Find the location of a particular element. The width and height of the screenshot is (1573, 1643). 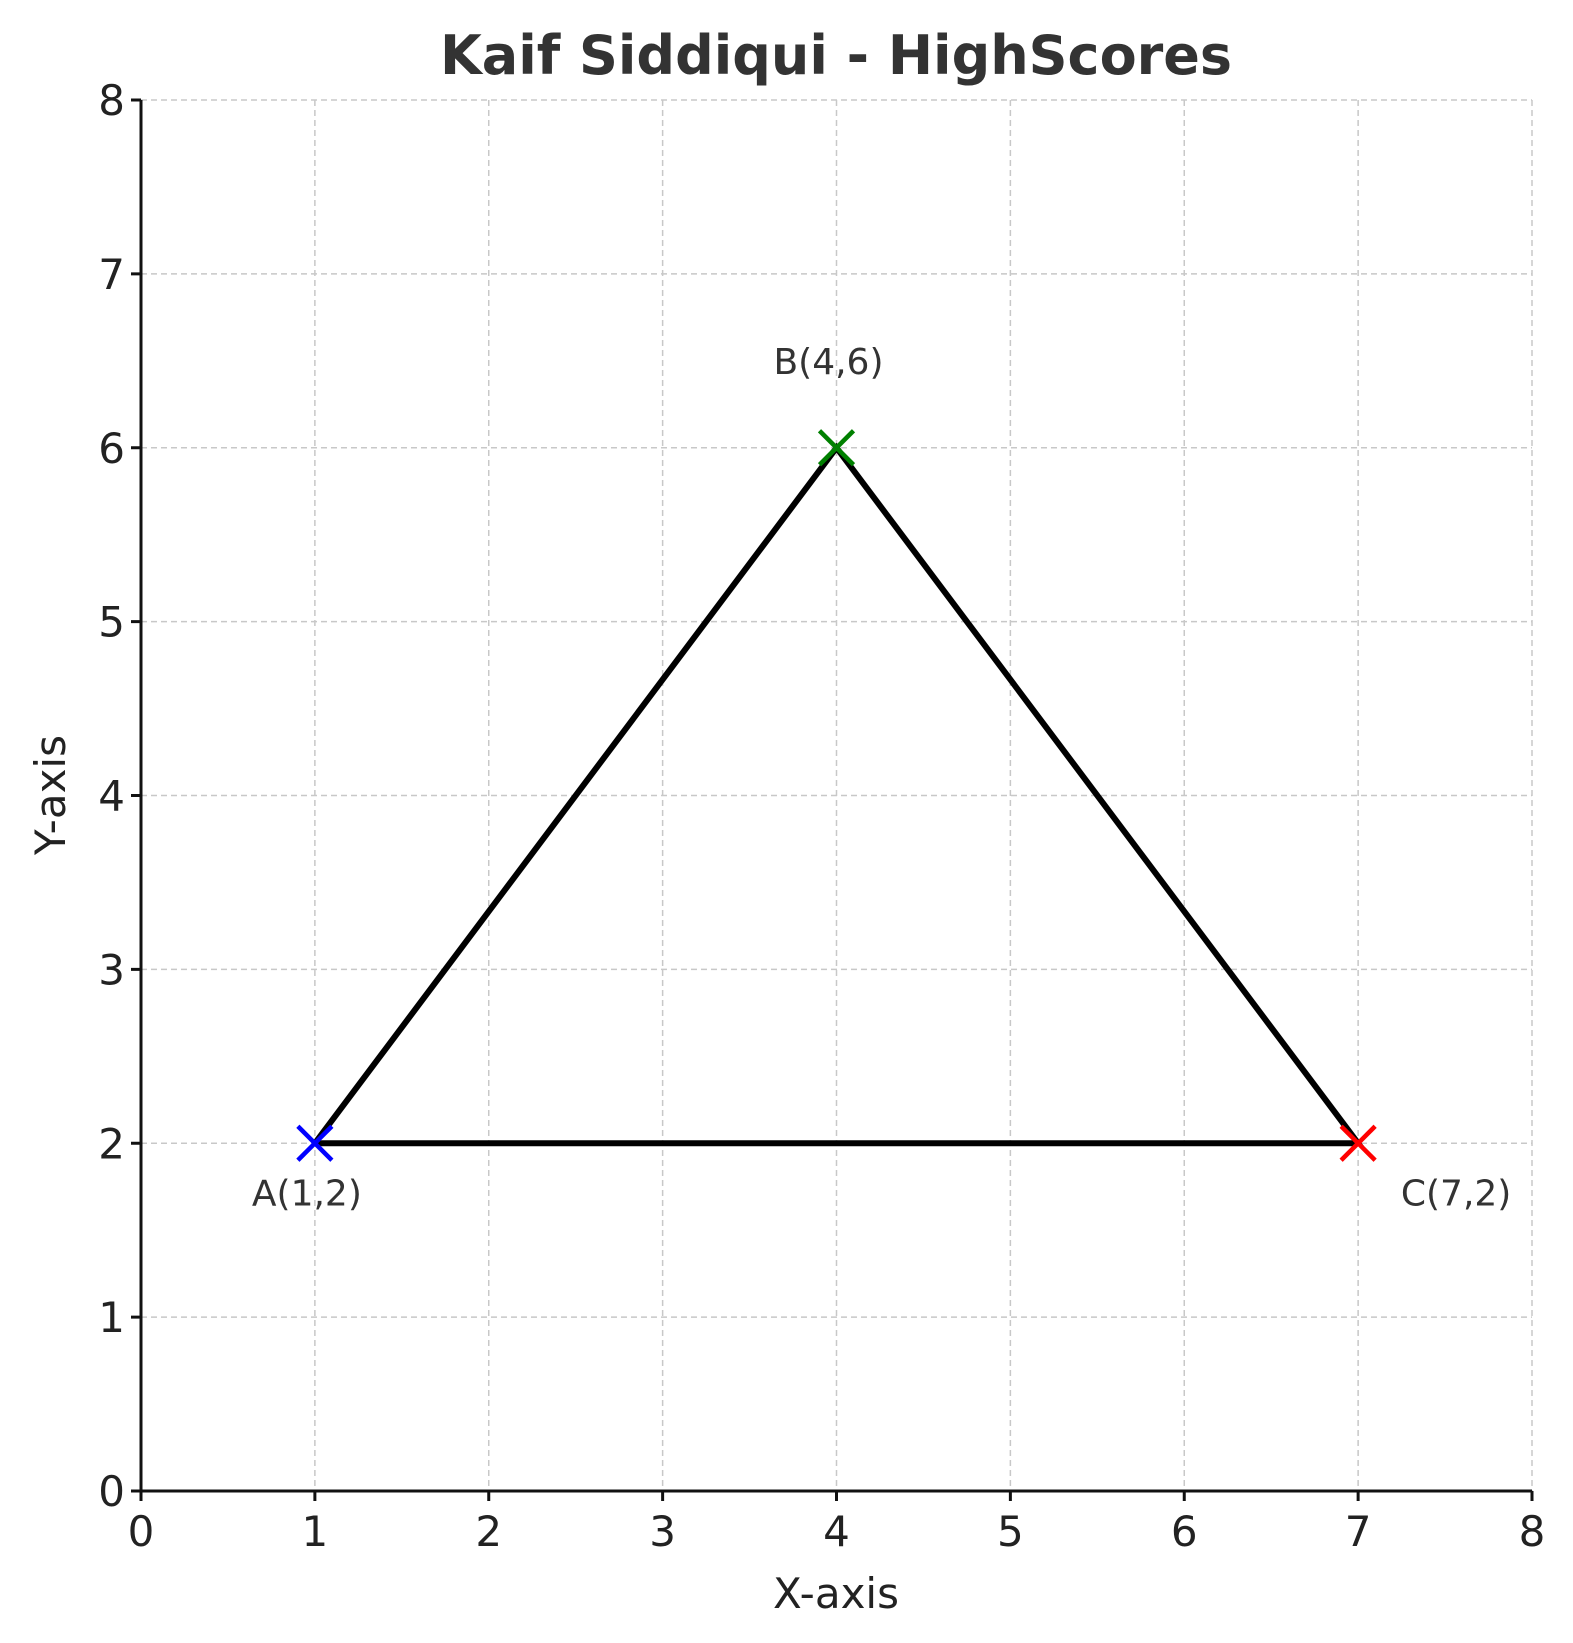

point-label: C(7,2) is located at coordinates (1456, 1193).